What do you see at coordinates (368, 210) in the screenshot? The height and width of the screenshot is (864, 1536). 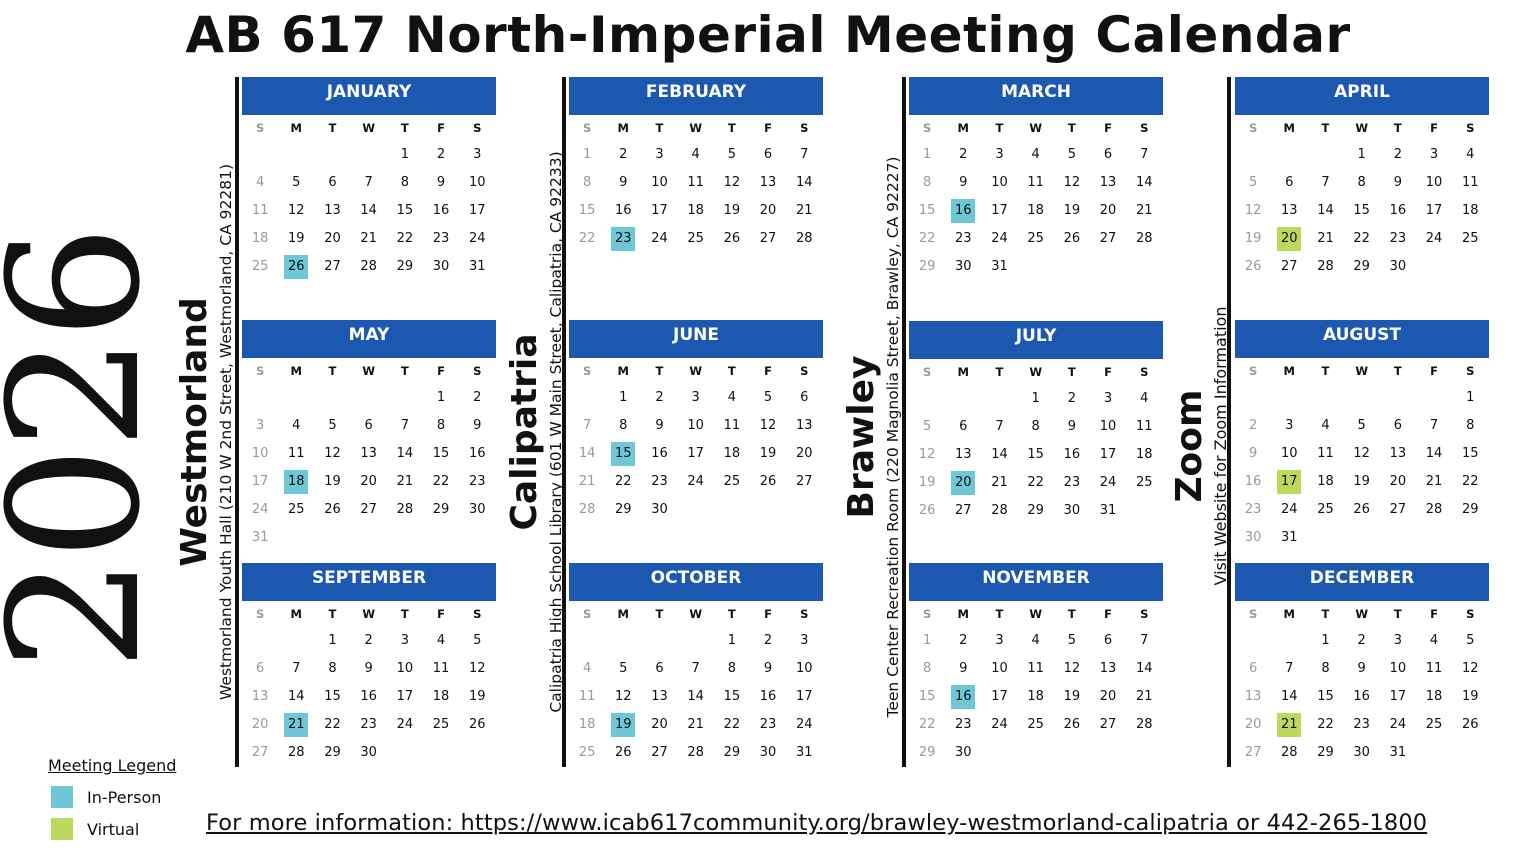 I see `day-number: 14` at bounding box center [368, 210].